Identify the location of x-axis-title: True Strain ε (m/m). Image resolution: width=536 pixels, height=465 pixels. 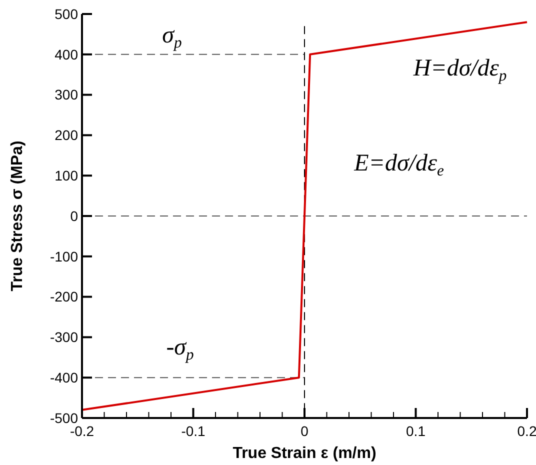
(304, 453).